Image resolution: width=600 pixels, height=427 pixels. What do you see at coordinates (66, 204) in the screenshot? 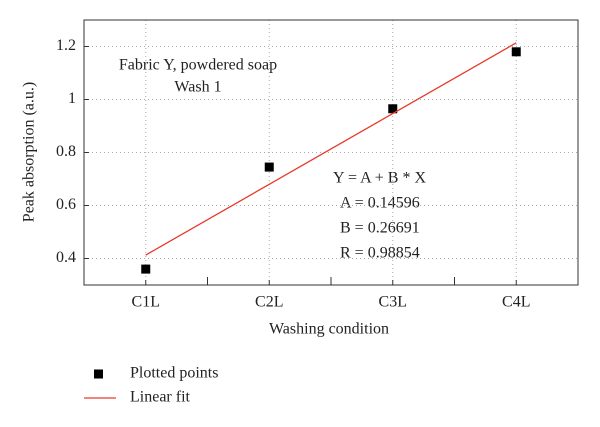
I see `y-tick-label: 0.6` at bounding box center [66, 204].